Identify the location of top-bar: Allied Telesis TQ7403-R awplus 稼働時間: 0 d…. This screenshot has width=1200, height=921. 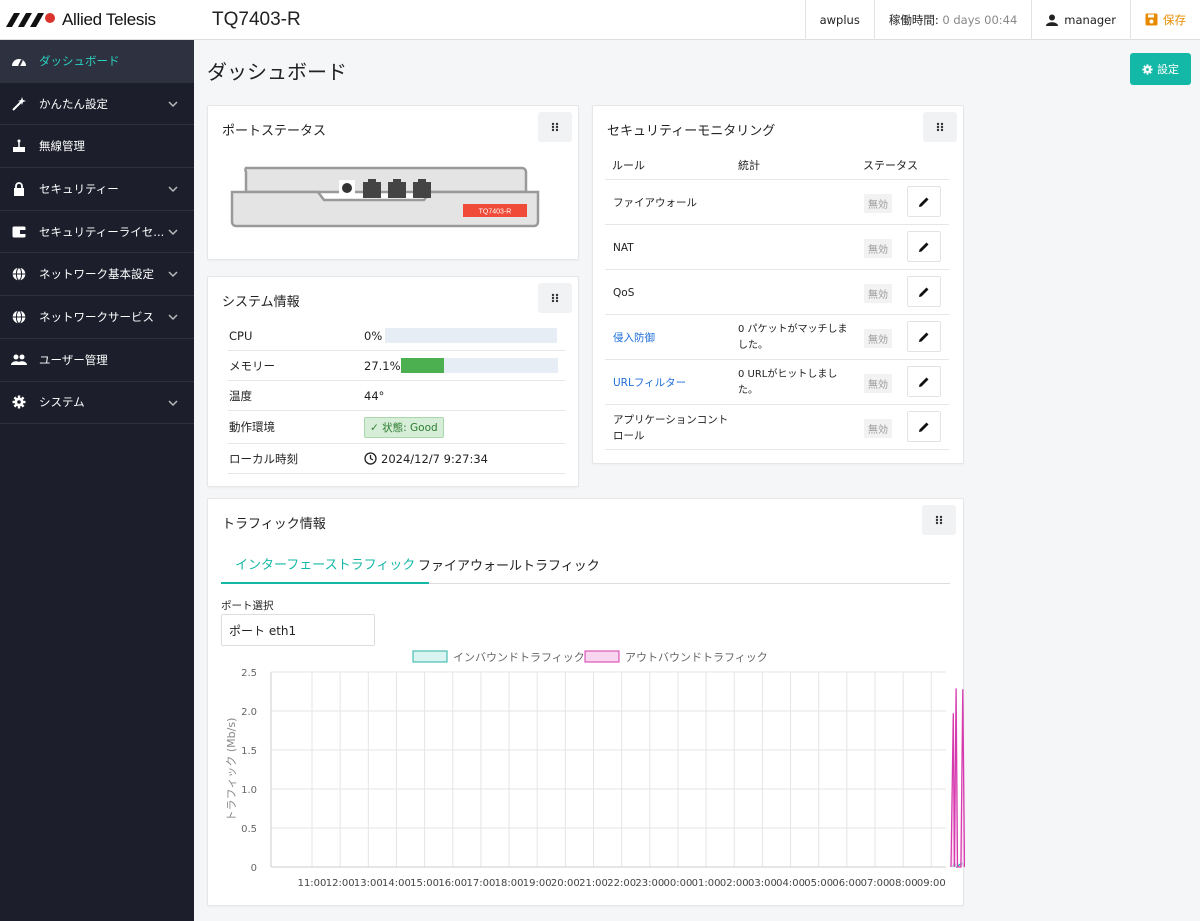
(600, 20).